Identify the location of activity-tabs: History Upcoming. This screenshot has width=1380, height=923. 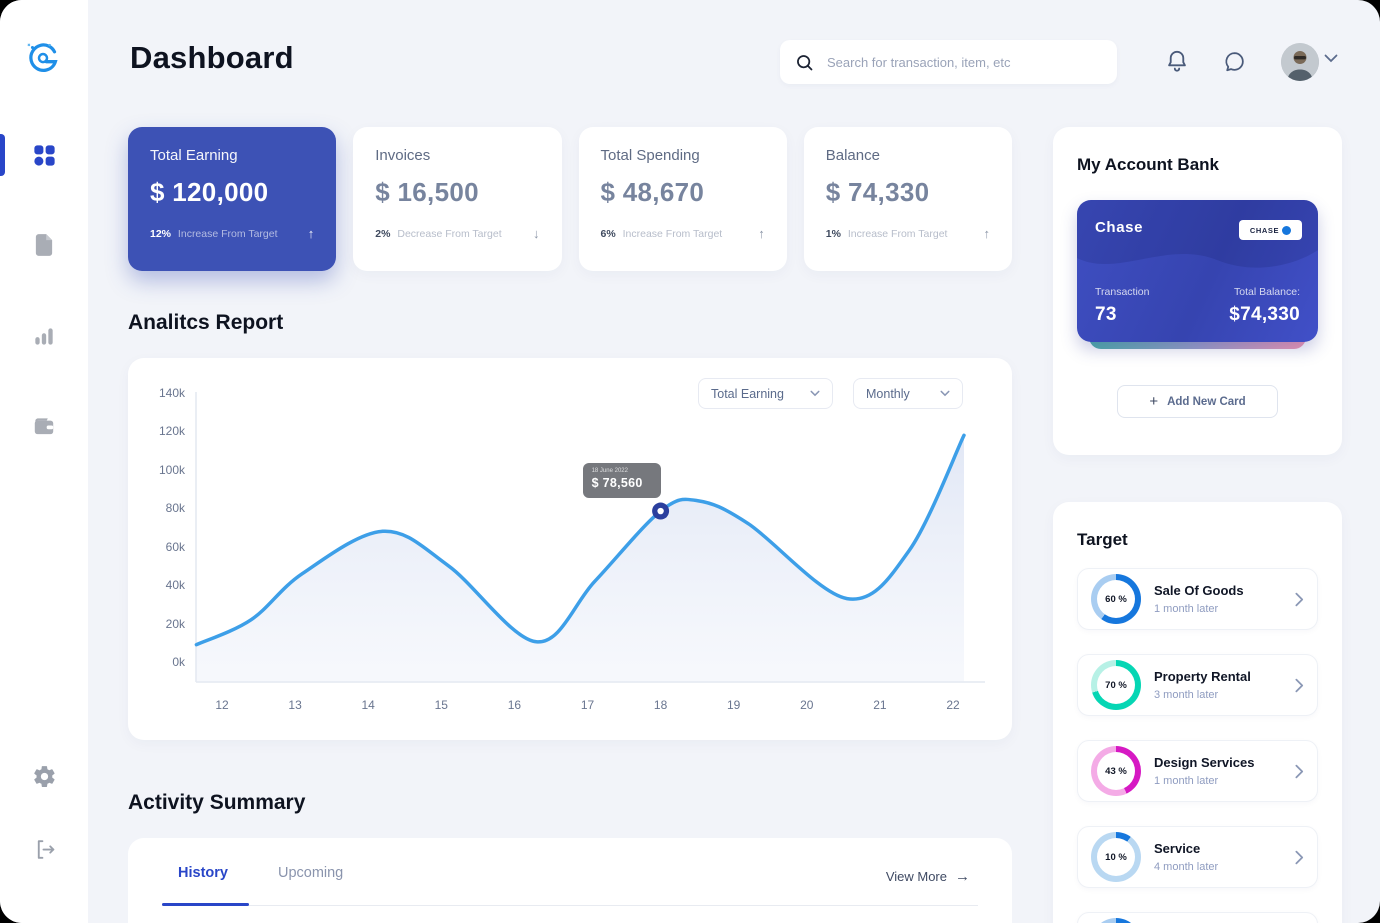
(260, 873).